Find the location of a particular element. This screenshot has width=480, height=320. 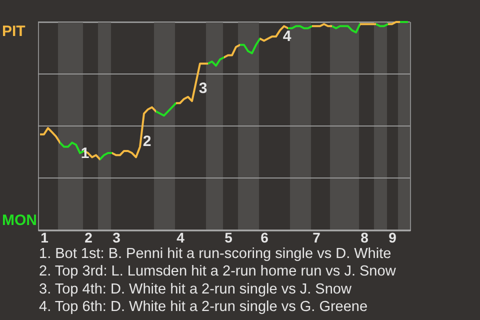

text: MON is located at coordinates (19, 220).